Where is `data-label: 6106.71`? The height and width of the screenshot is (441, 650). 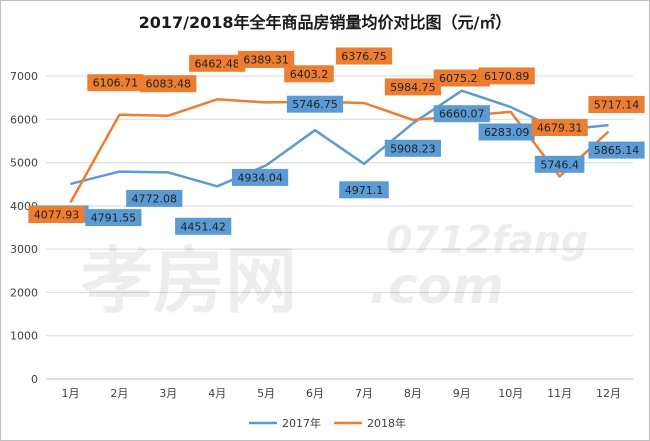
data-label: 6106.71 is located at coordinates (115, 83).